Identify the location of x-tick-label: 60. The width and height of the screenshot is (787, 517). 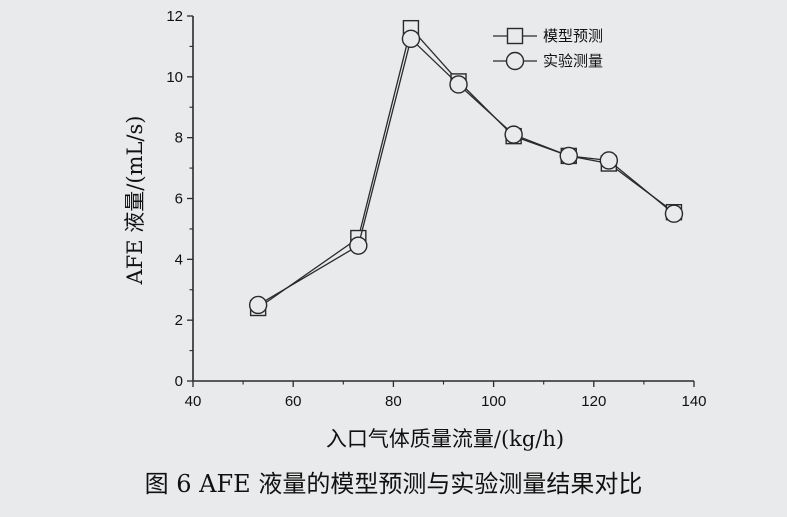
(293, 401).